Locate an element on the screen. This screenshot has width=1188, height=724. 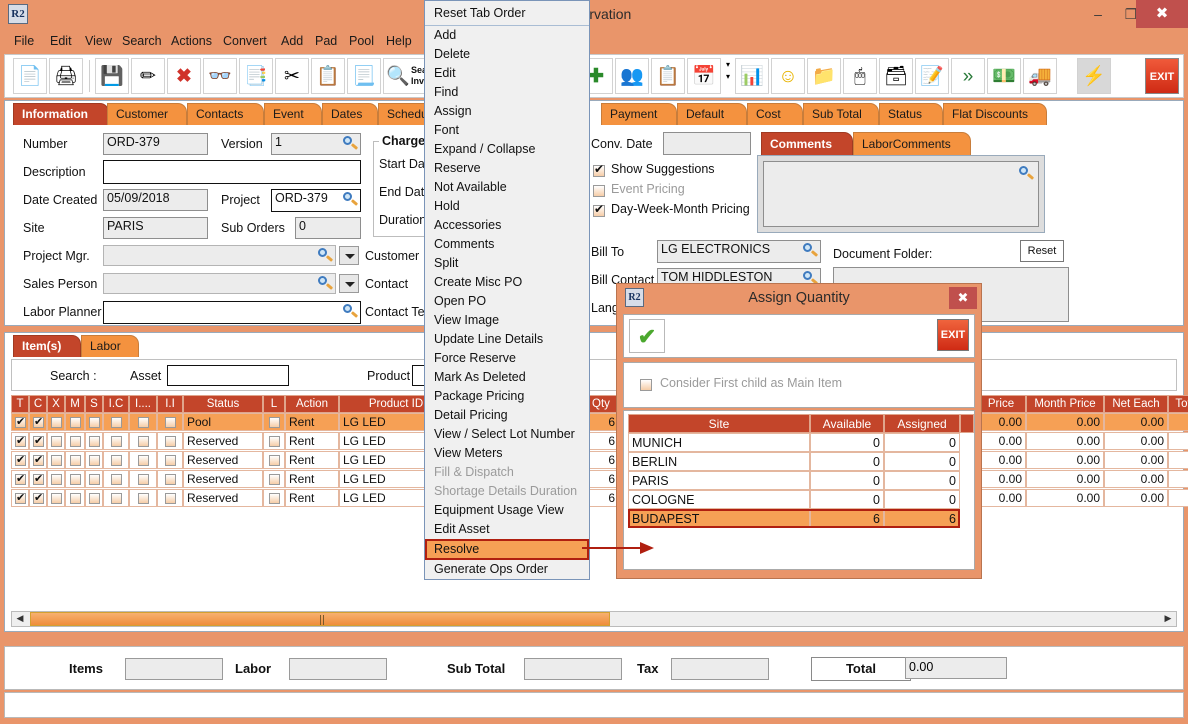
binoculars-find-icon: 👓 is located at coordinates (220, 76).